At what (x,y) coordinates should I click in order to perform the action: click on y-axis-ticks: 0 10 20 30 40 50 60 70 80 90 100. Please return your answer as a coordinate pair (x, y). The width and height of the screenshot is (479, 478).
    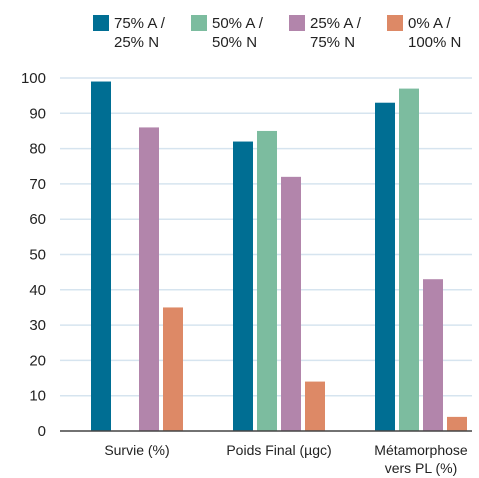
    Looking at the image, I should click on (33, 255).